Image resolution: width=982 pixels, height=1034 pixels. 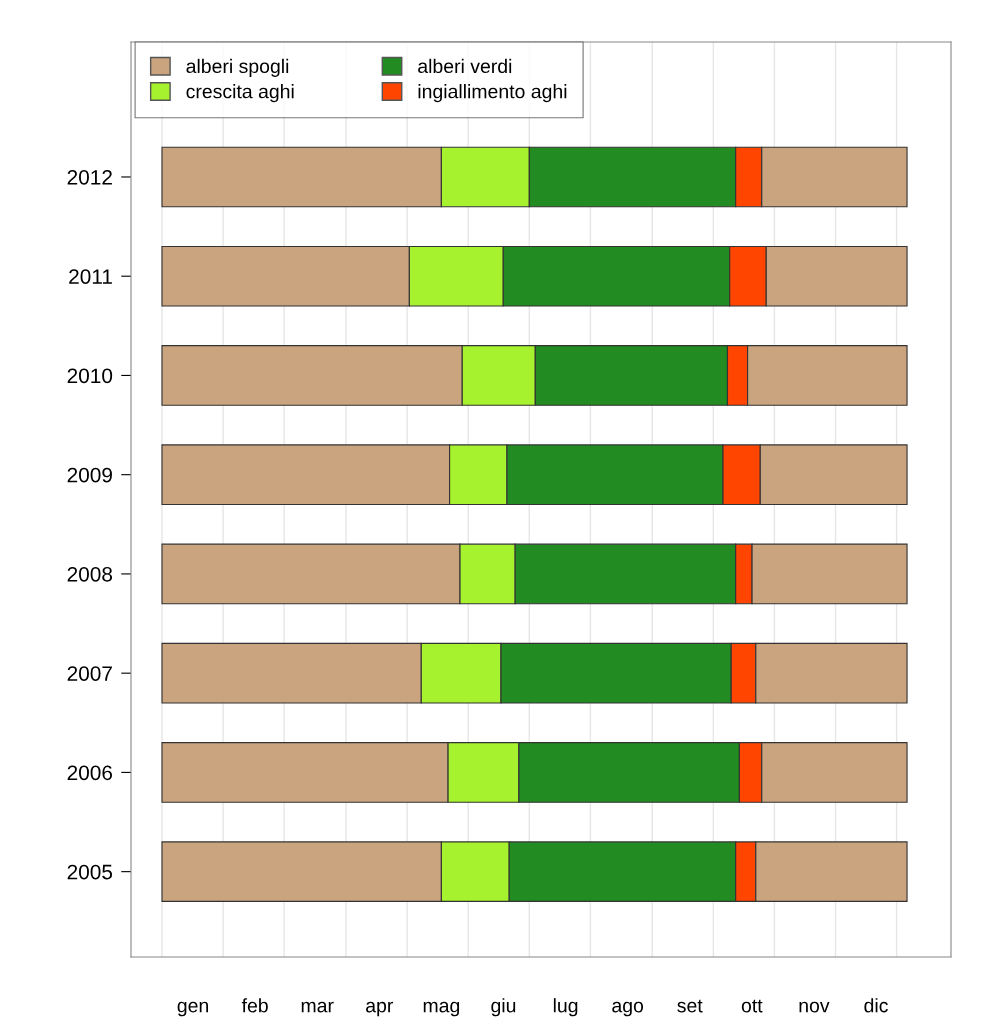 I want to click on text: lug, so click(x=565, y=1007).